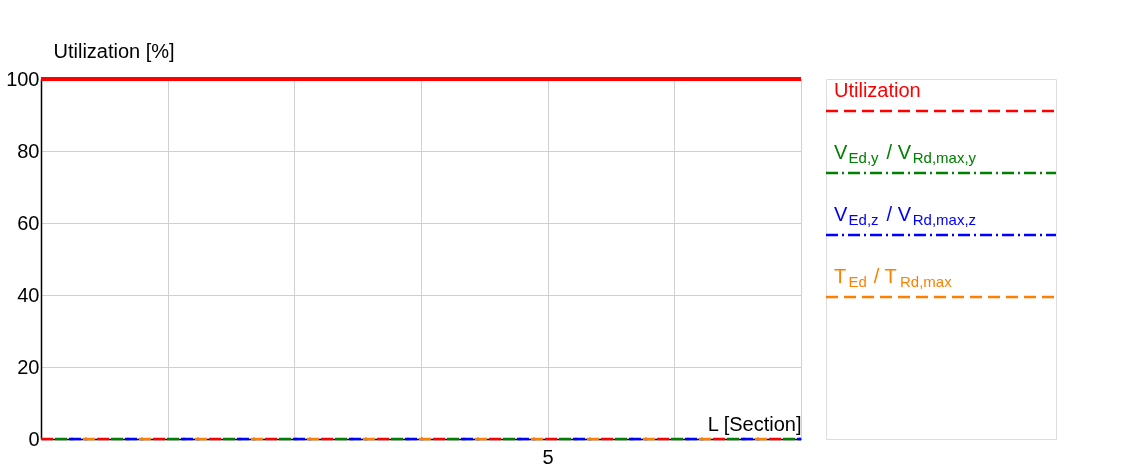 This screenshot has height=464, width=1132. What do you see at coordinates (28, 366) in the screenshot?
I see `y-tick-label: 20` at bounding box center [28, 366].